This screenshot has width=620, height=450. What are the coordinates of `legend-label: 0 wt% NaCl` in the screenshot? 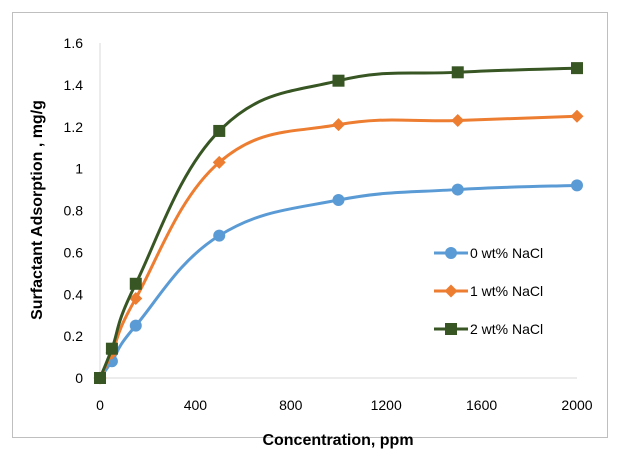 It's located at (506, 253).